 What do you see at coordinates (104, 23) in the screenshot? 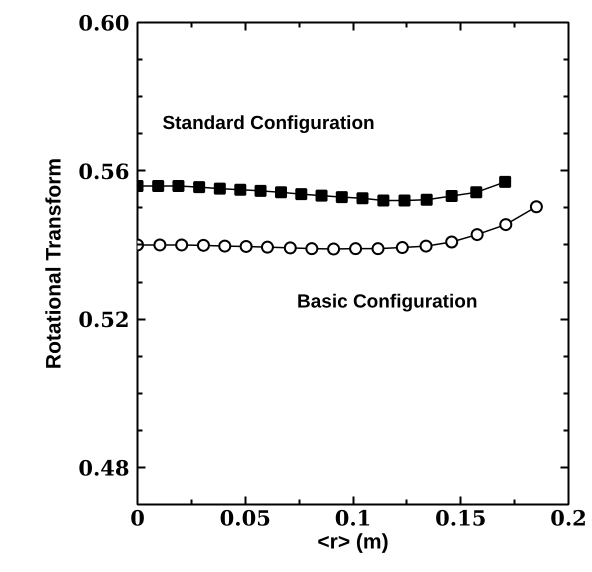
I see `y-tick-label: 0.60` at bounding box center [104, 23].